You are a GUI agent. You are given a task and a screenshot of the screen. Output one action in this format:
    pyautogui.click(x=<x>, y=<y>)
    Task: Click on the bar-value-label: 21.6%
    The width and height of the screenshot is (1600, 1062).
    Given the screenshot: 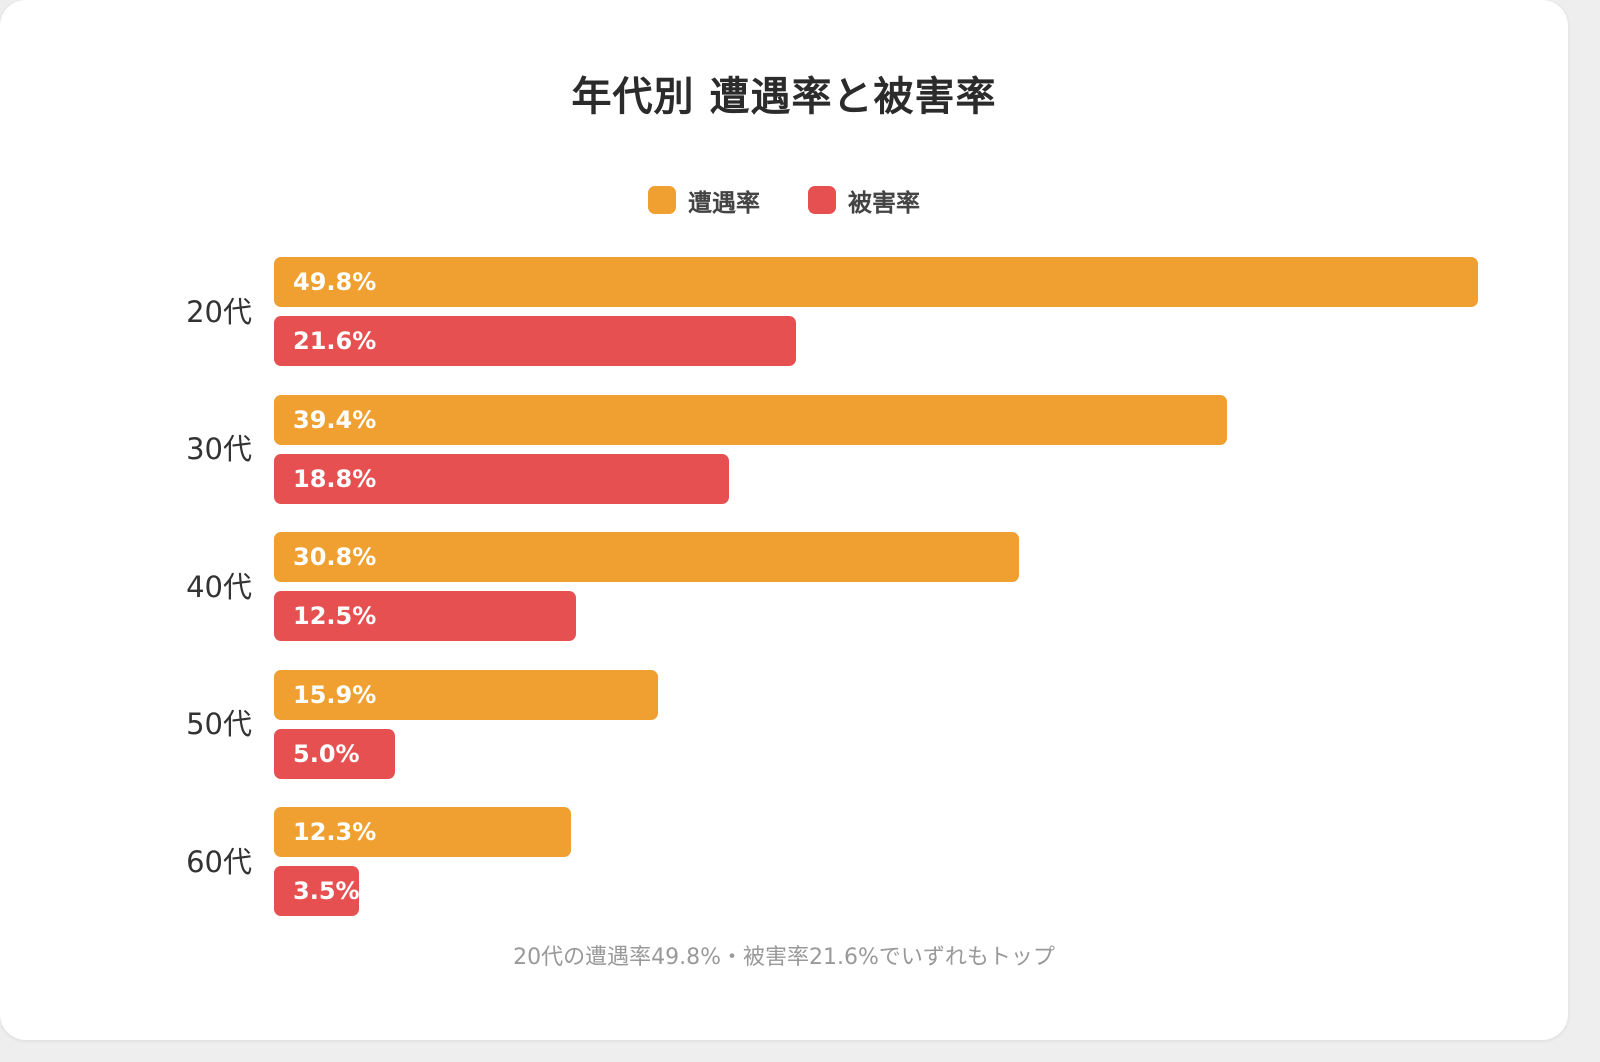 What is the action you would take?
    pyautogui.click(x=335, y=341)
    